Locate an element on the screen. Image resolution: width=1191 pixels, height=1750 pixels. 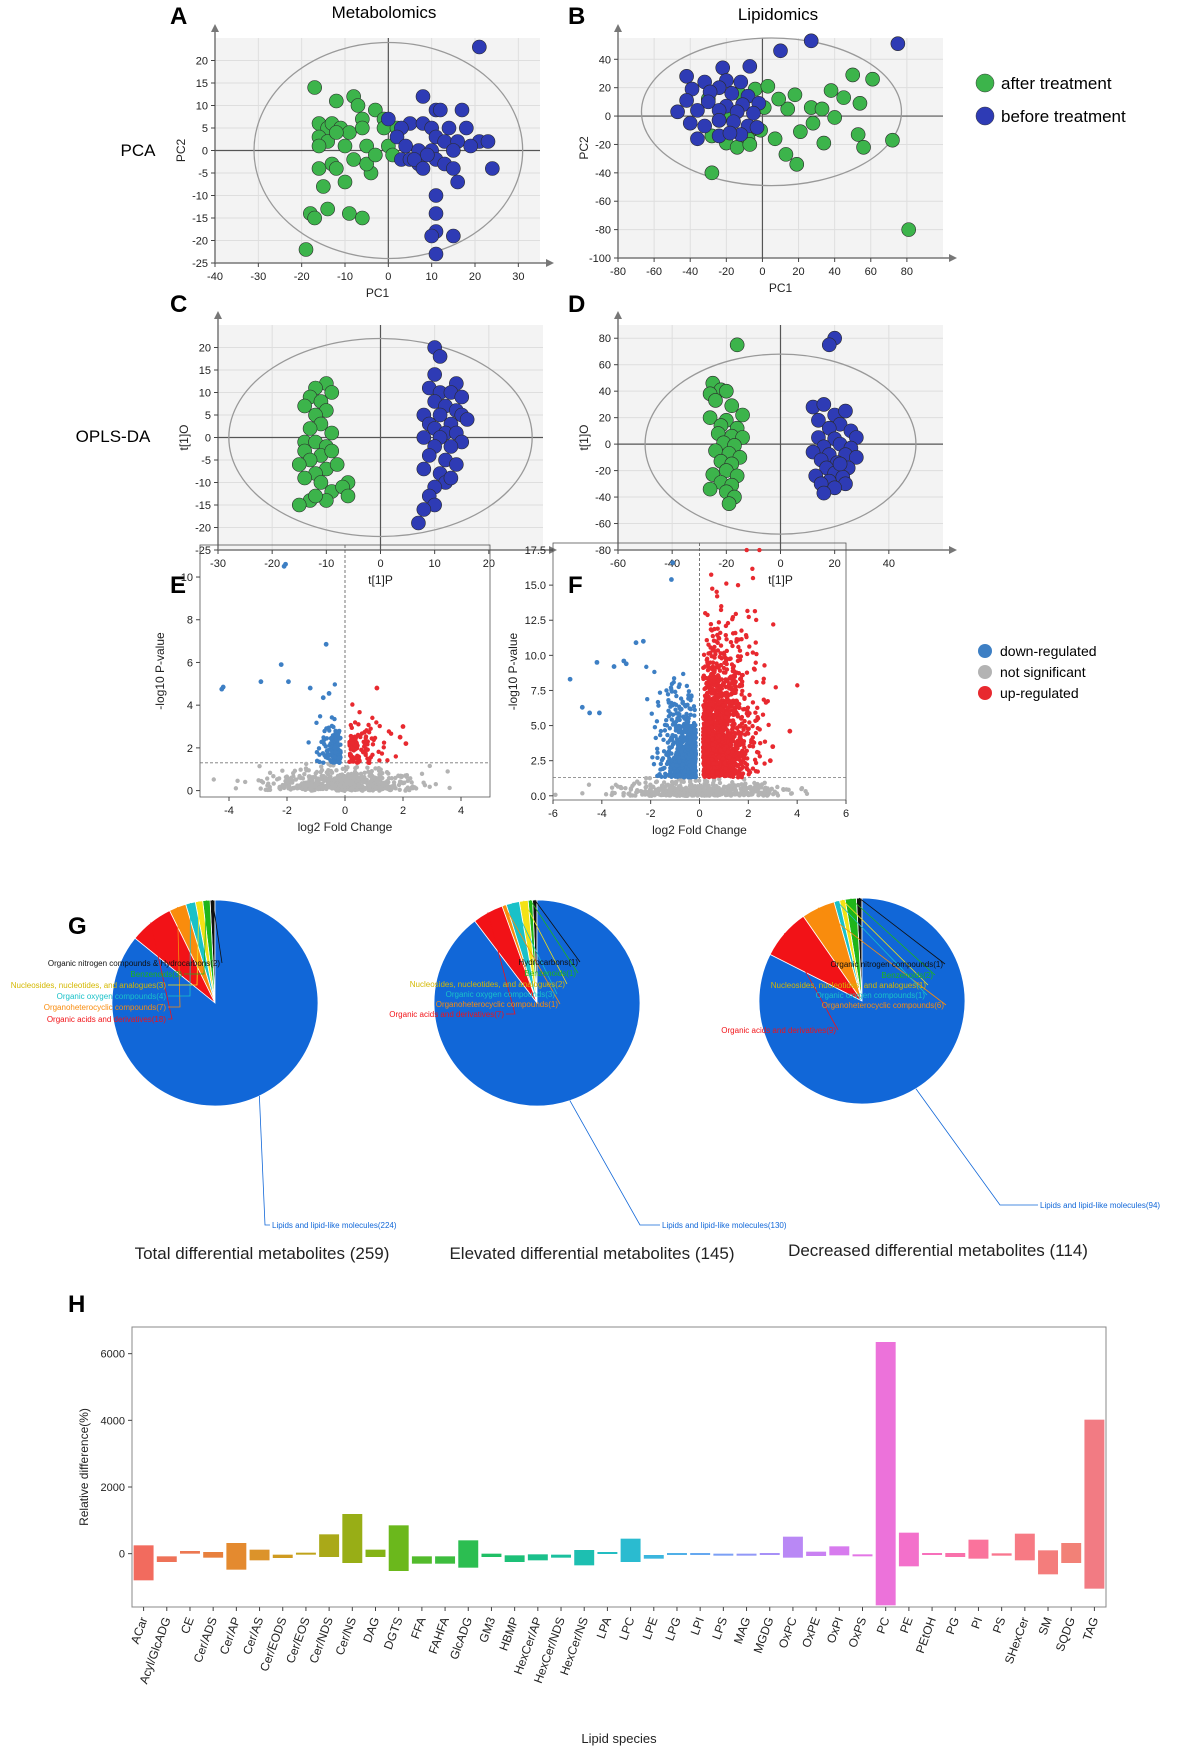
x-tick-label: -10 is located at coordinates (345, 277).